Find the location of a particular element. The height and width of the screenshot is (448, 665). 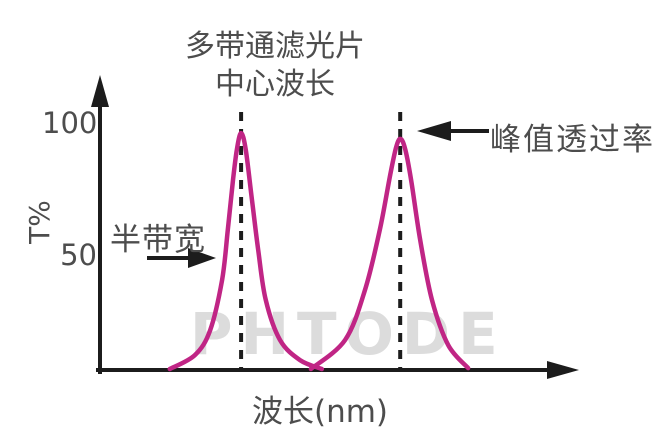

peak-transmittance-label: 峰值透过率 is located at coordinates (572, 140).